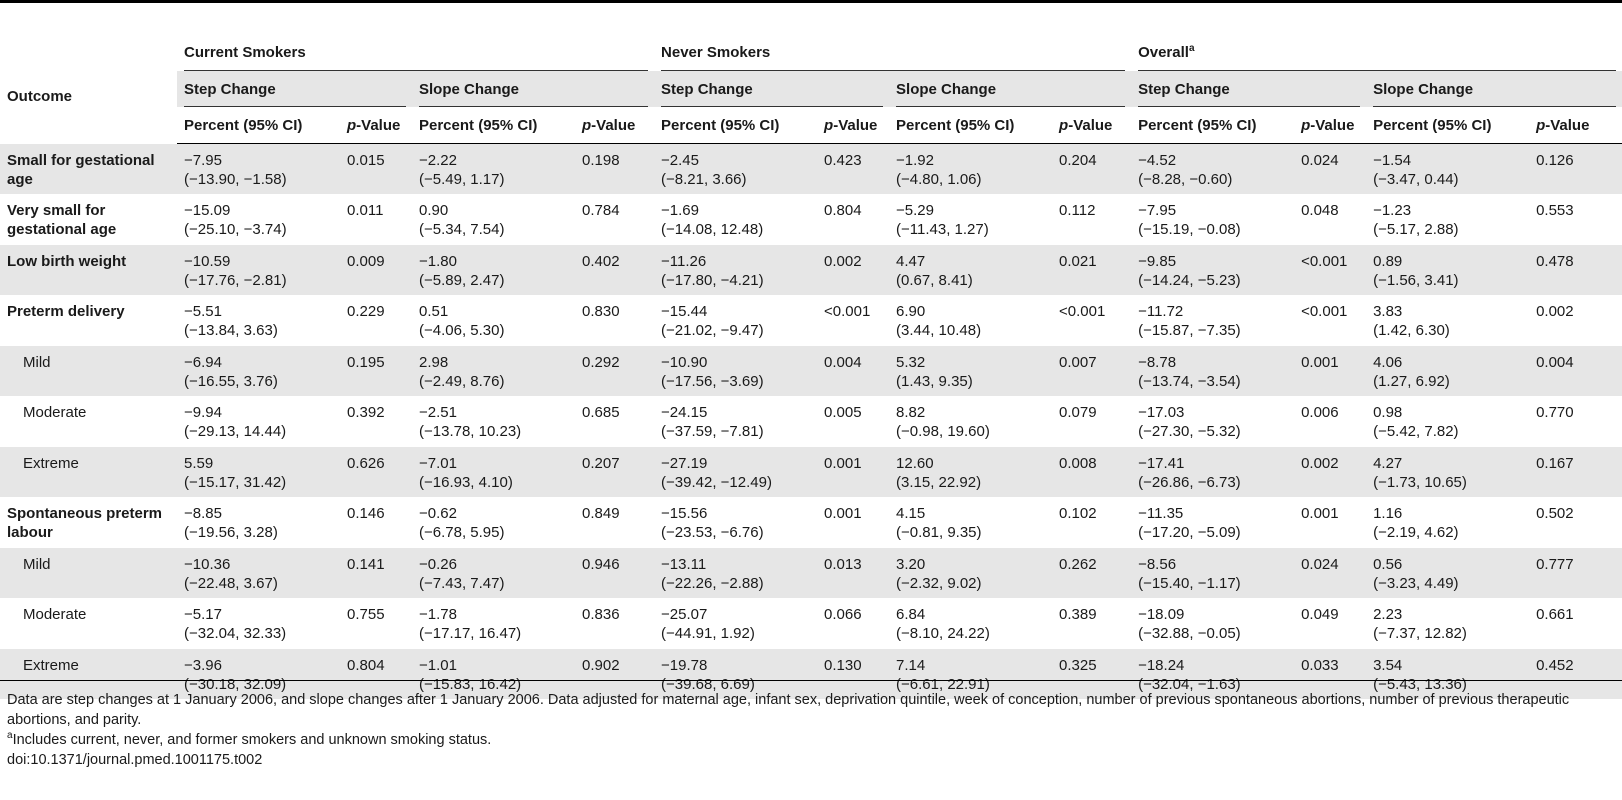 The height and width of the screenshot is (800, 1622). Describe the element at coordinates (203, 362) in the screenshot. I see `estimate-value: −6.94` at that location.